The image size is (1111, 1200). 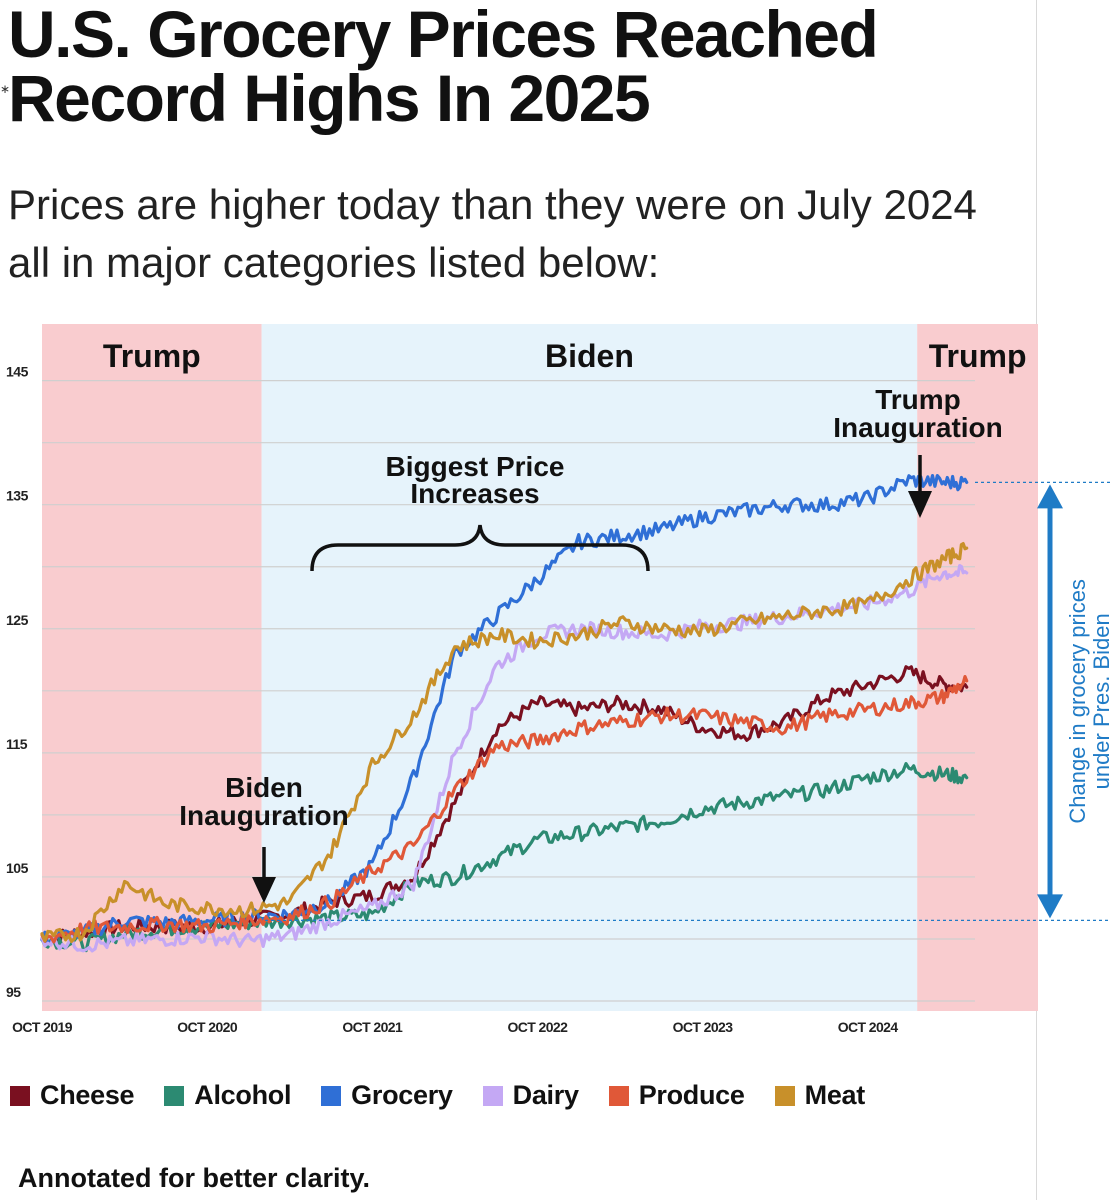 What do you see at coordinates (1077, 701) in the screenshot?
I see `change-label-line1: Change in grocery prices` at bounding box center [1077, 701].